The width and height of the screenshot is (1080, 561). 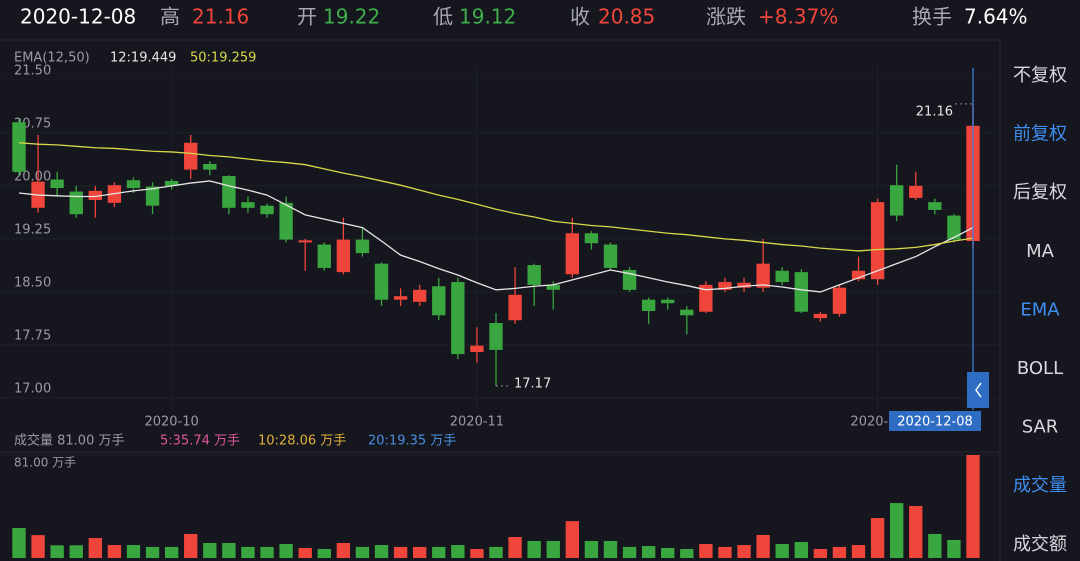 What do you see at coordinates (996, 17) in the screenshot?
I see `header-value: 7.64%` at bounding box center [996, 17].